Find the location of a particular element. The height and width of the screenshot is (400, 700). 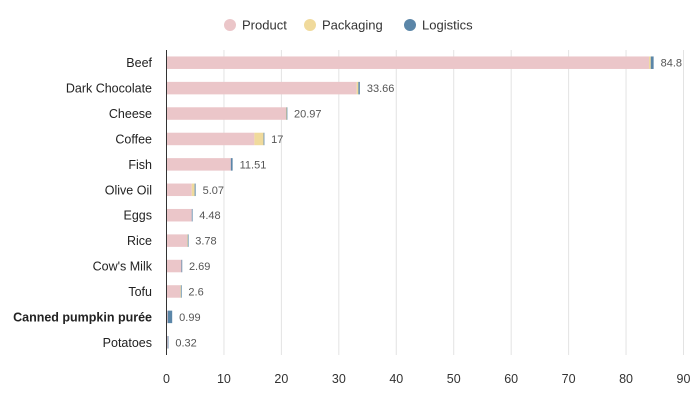

legend-label: Product is located at coordinates (264, 25).